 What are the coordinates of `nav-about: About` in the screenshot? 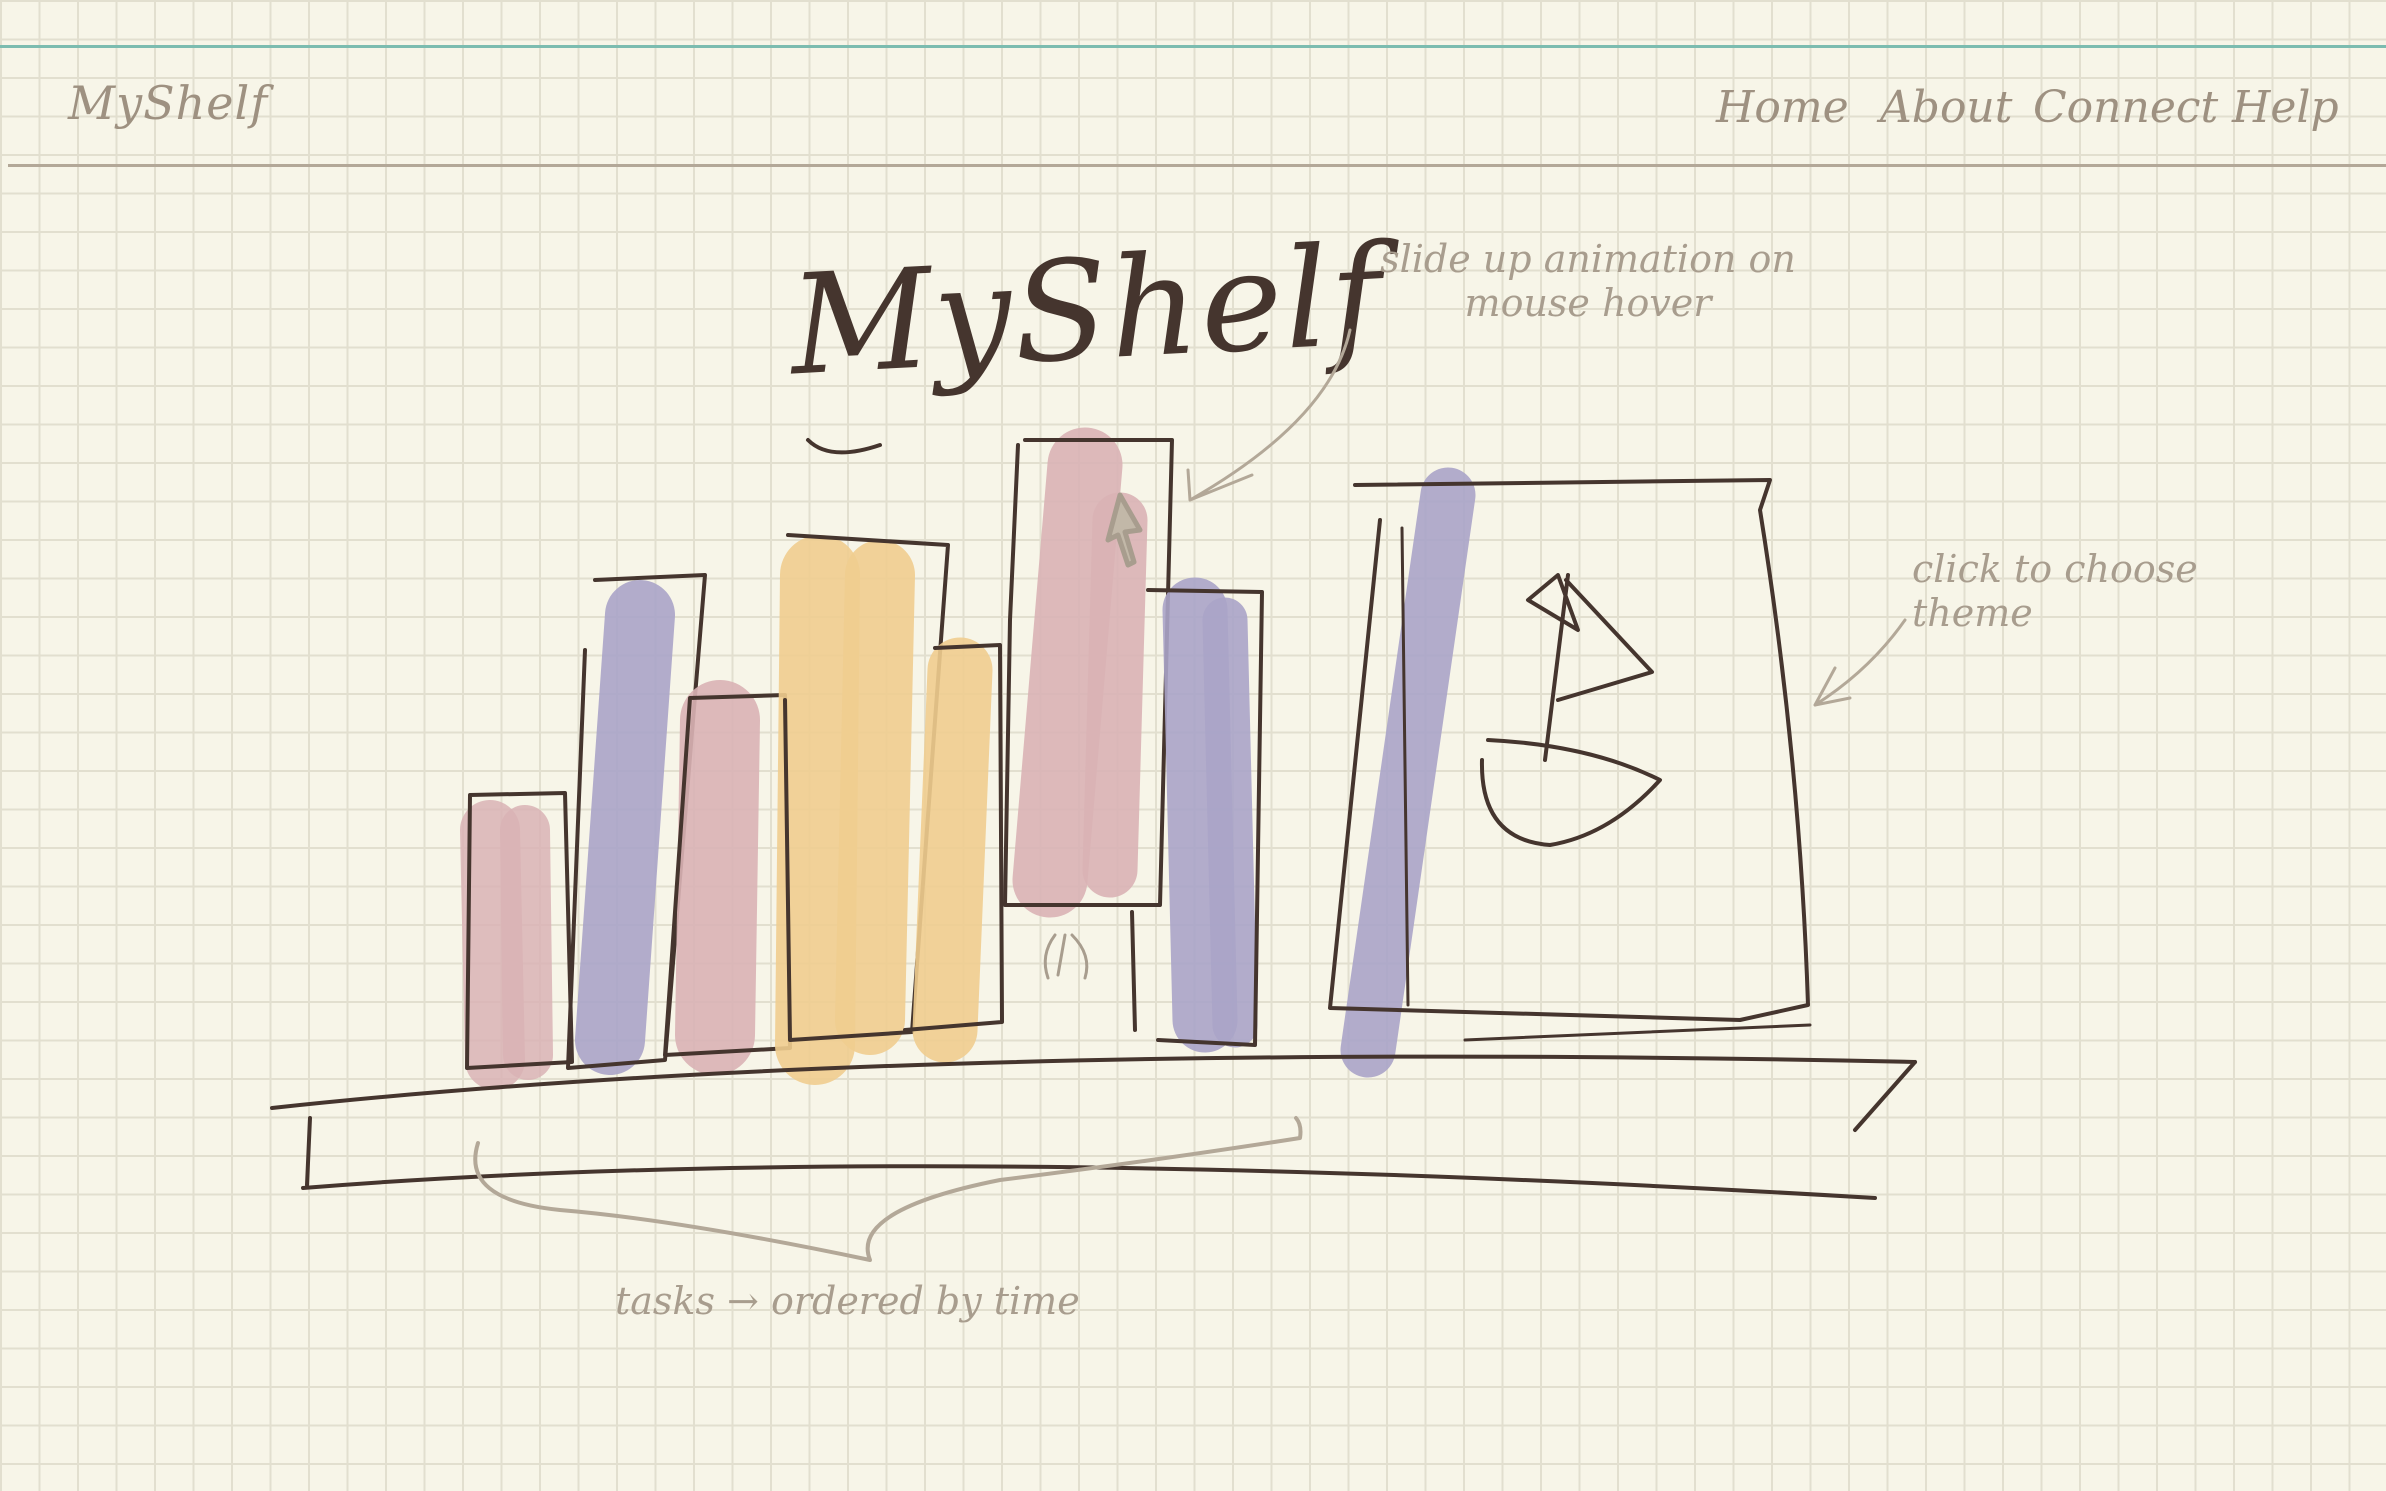 It's located at (1946, 107).